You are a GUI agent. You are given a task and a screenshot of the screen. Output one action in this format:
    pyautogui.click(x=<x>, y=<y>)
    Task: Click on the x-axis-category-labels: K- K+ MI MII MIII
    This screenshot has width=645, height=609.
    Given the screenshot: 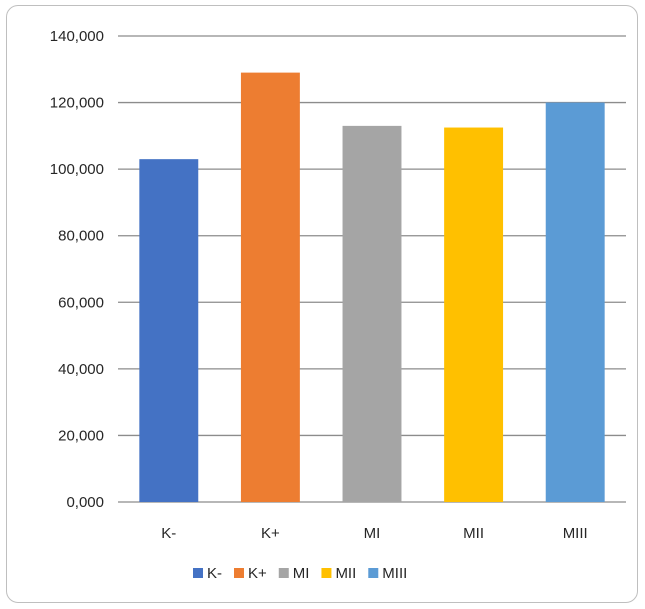 What is the action you would take?
    pyautogui.click(x=374, y=533)
    